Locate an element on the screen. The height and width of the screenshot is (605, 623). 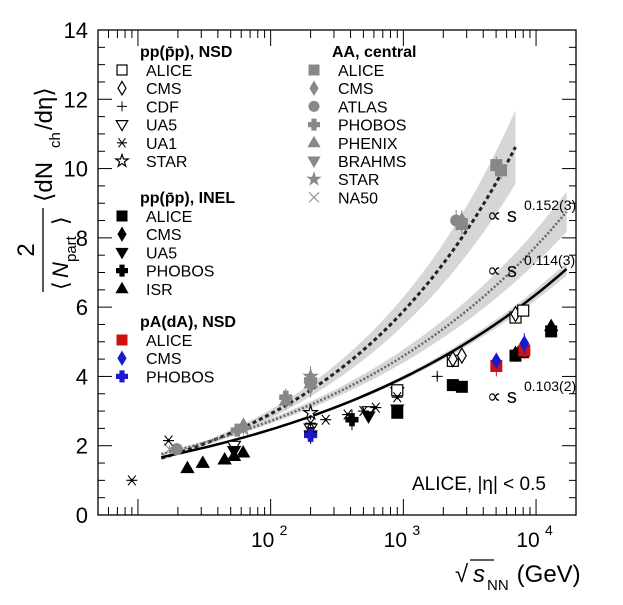
legend-label: CDF is located at coordinates (162, 107).